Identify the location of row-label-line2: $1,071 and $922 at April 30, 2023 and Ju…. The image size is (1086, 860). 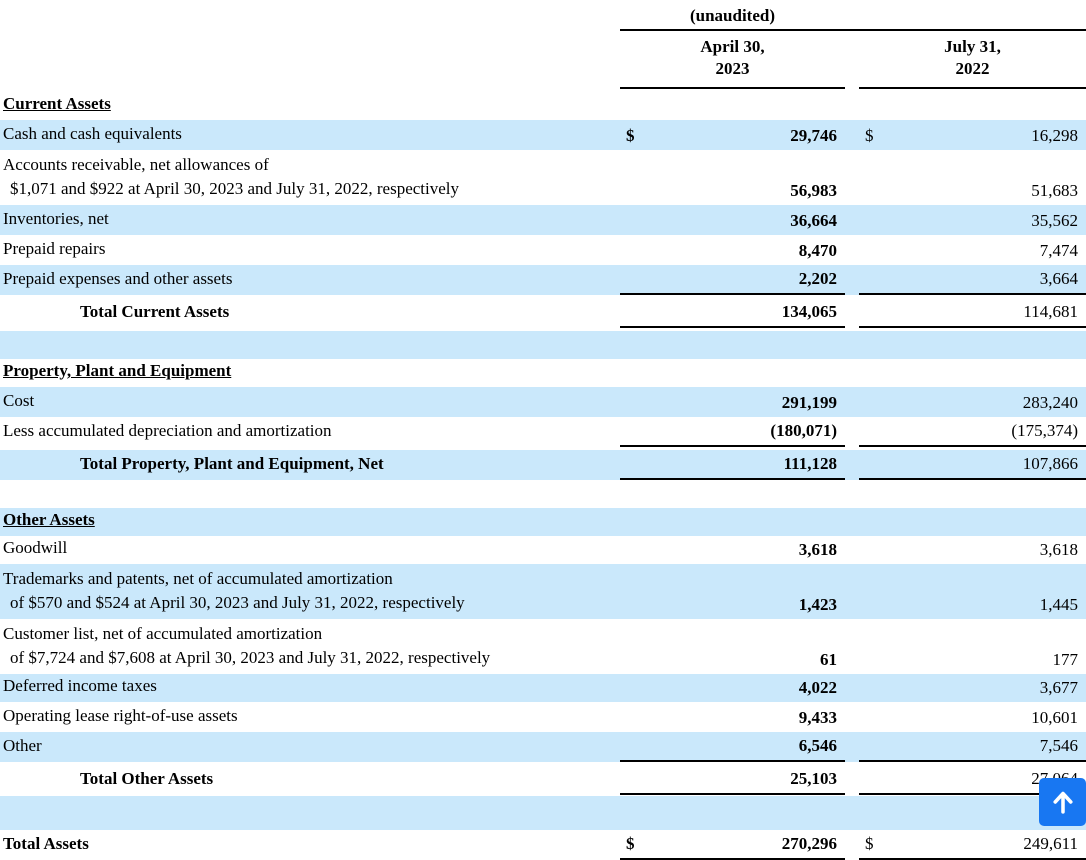
(235, 188).